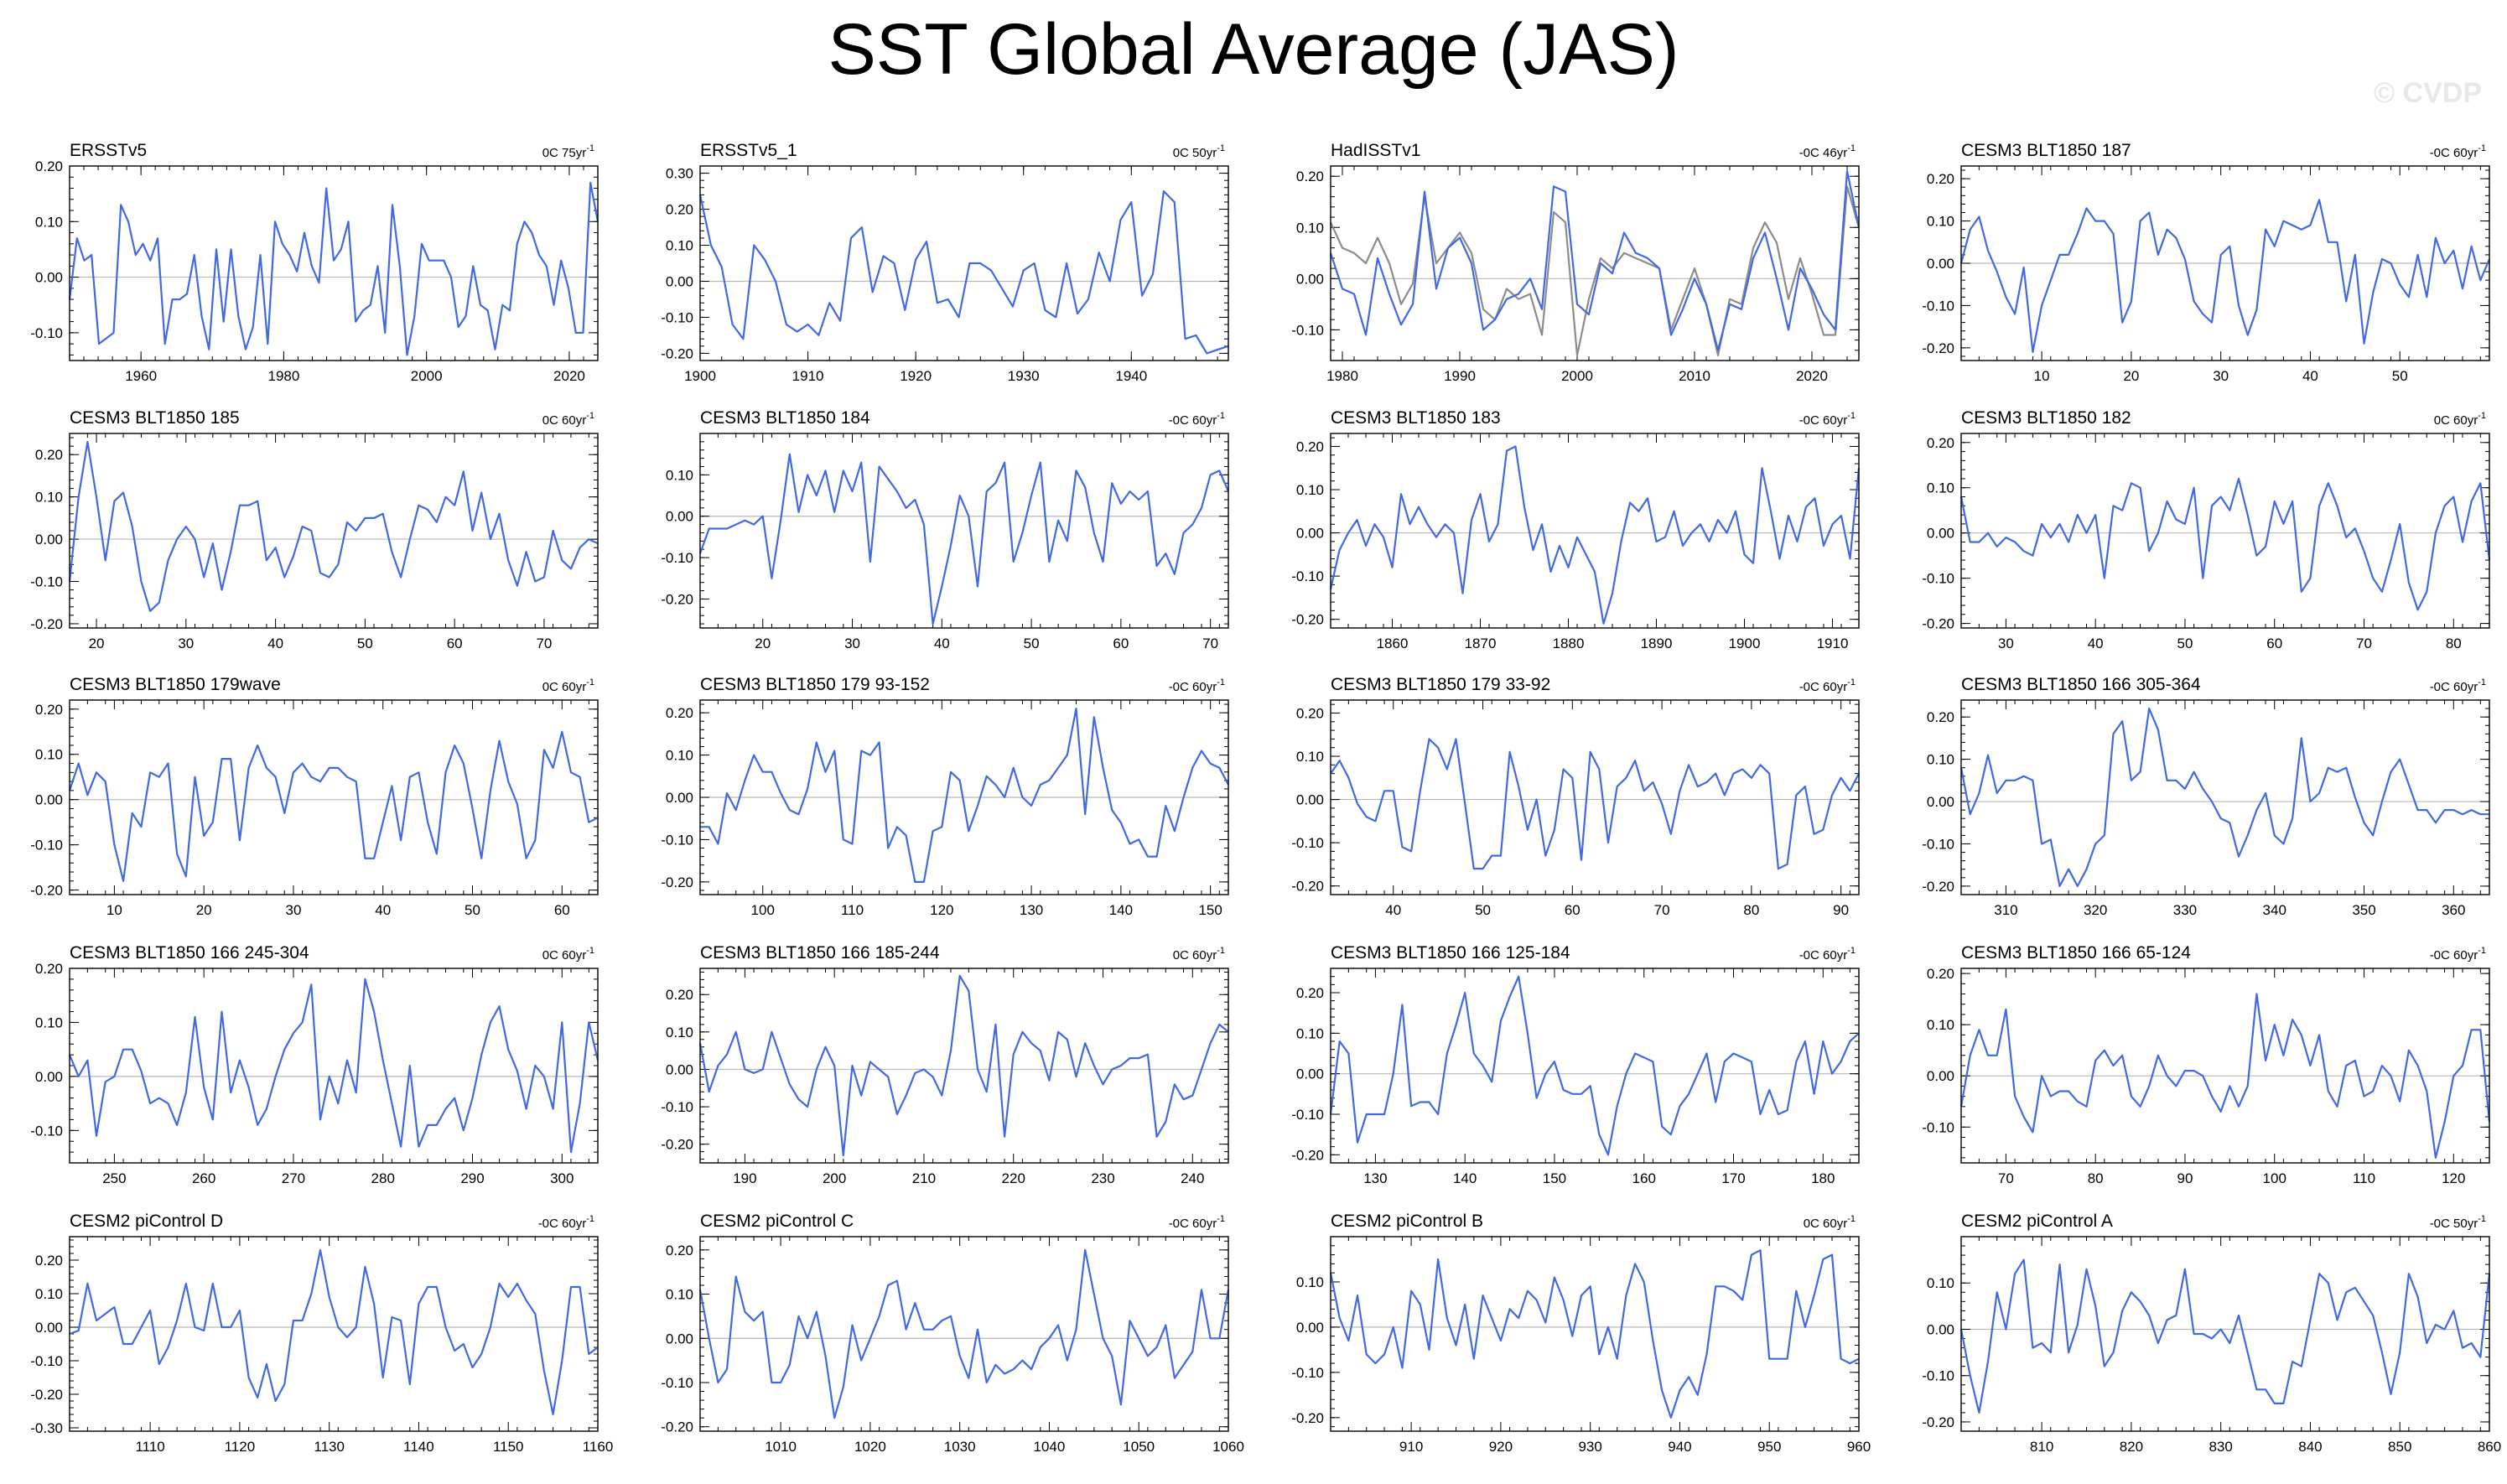 This screenshot has height=1484, width=2507. I want to click on x-tick-label: 850, so click(2399, 1447).